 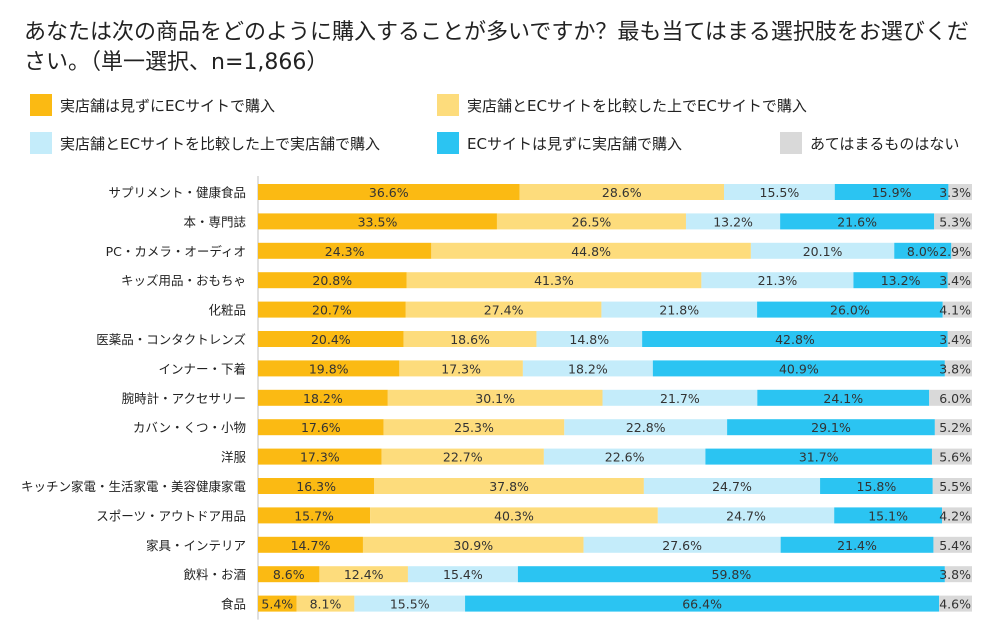 I want to click on data-label: 5.2%, so click(x=955, y=427).